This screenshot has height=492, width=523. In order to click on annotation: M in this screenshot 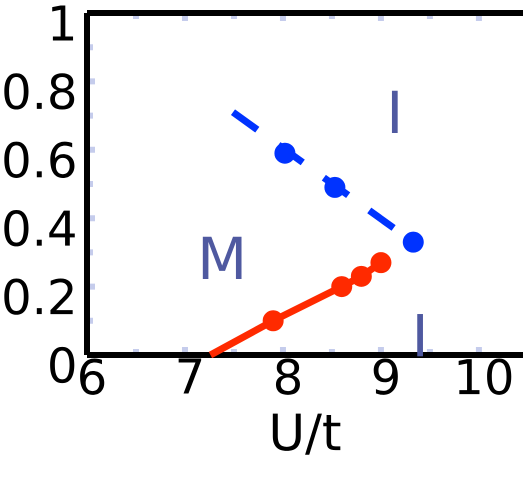, I will do `click(222, 258)`.